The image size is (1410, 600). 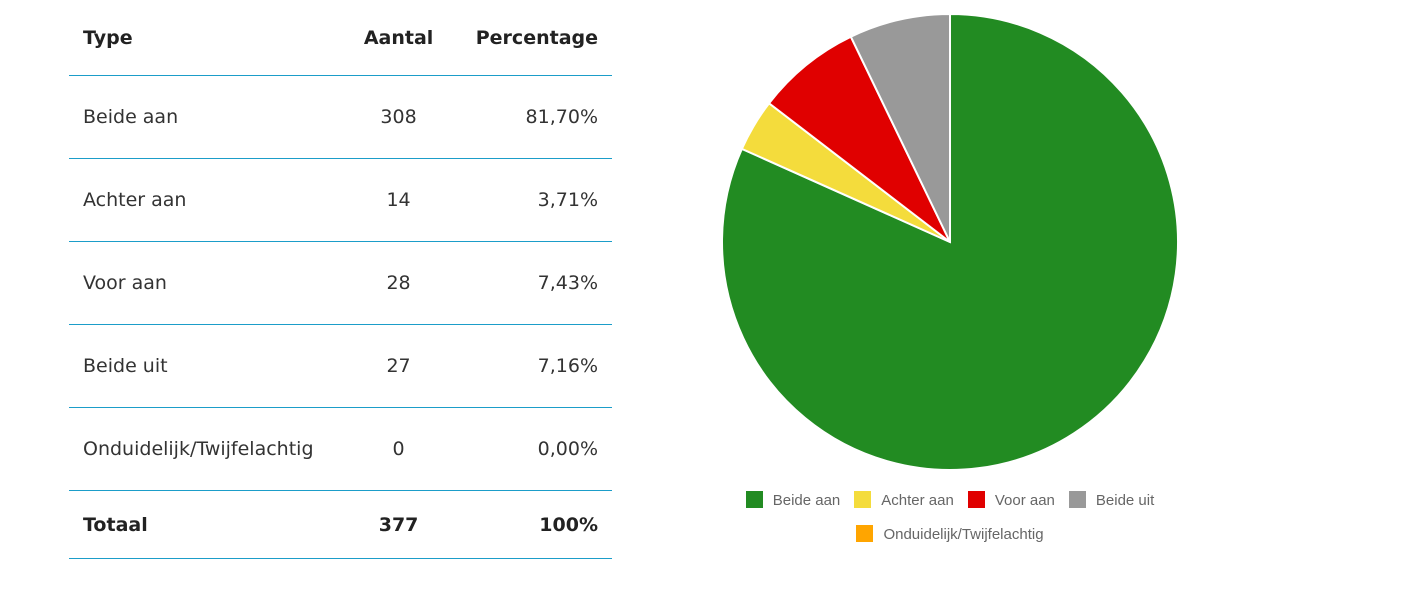 I want to click on pie-slice-beide-uit, so click(x=900, y=127).